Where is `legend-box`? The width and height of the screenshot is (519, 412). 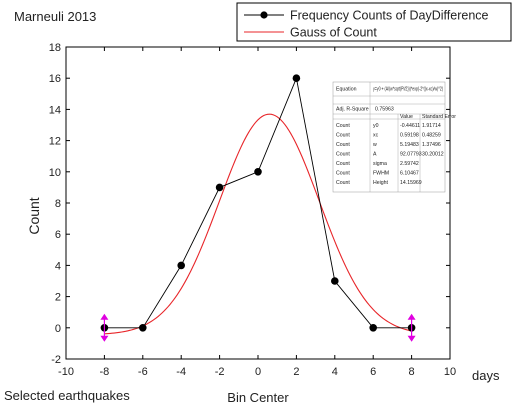
legend-box is located at coordinates (374, 22).